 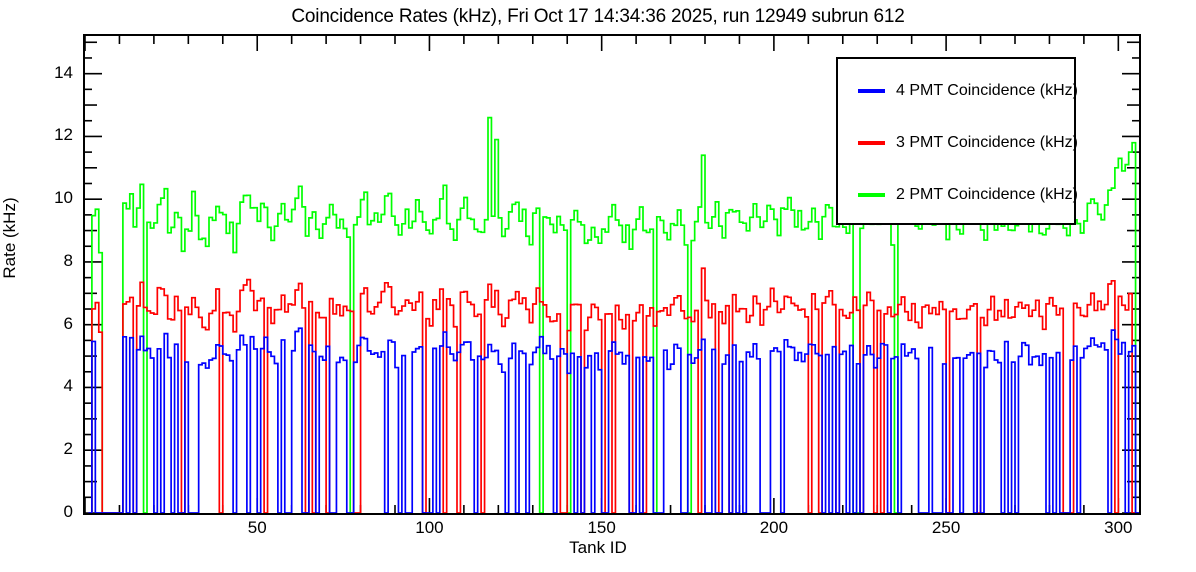 What do you see at coordinates (68, 386) in the screenshot?
I see `y-tick-label: 4` at bounding box center [68, 386].